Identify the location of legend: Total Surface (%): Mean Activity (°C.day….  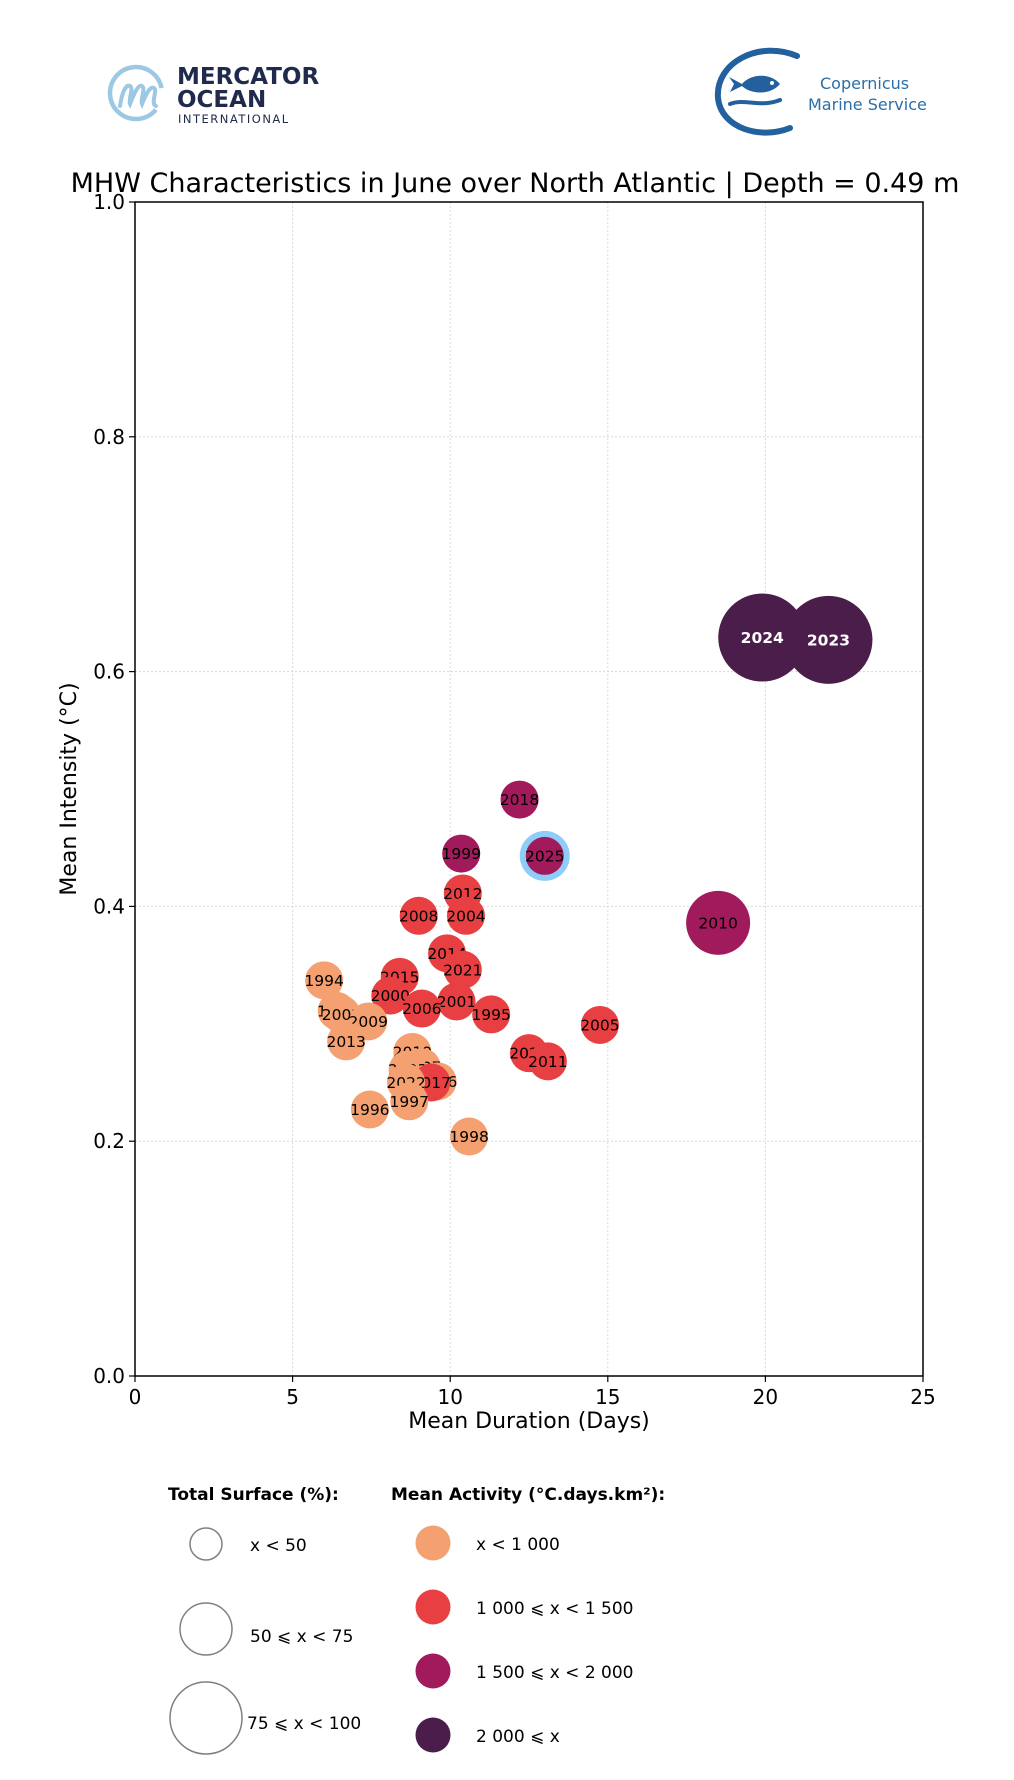
(416, 1620).